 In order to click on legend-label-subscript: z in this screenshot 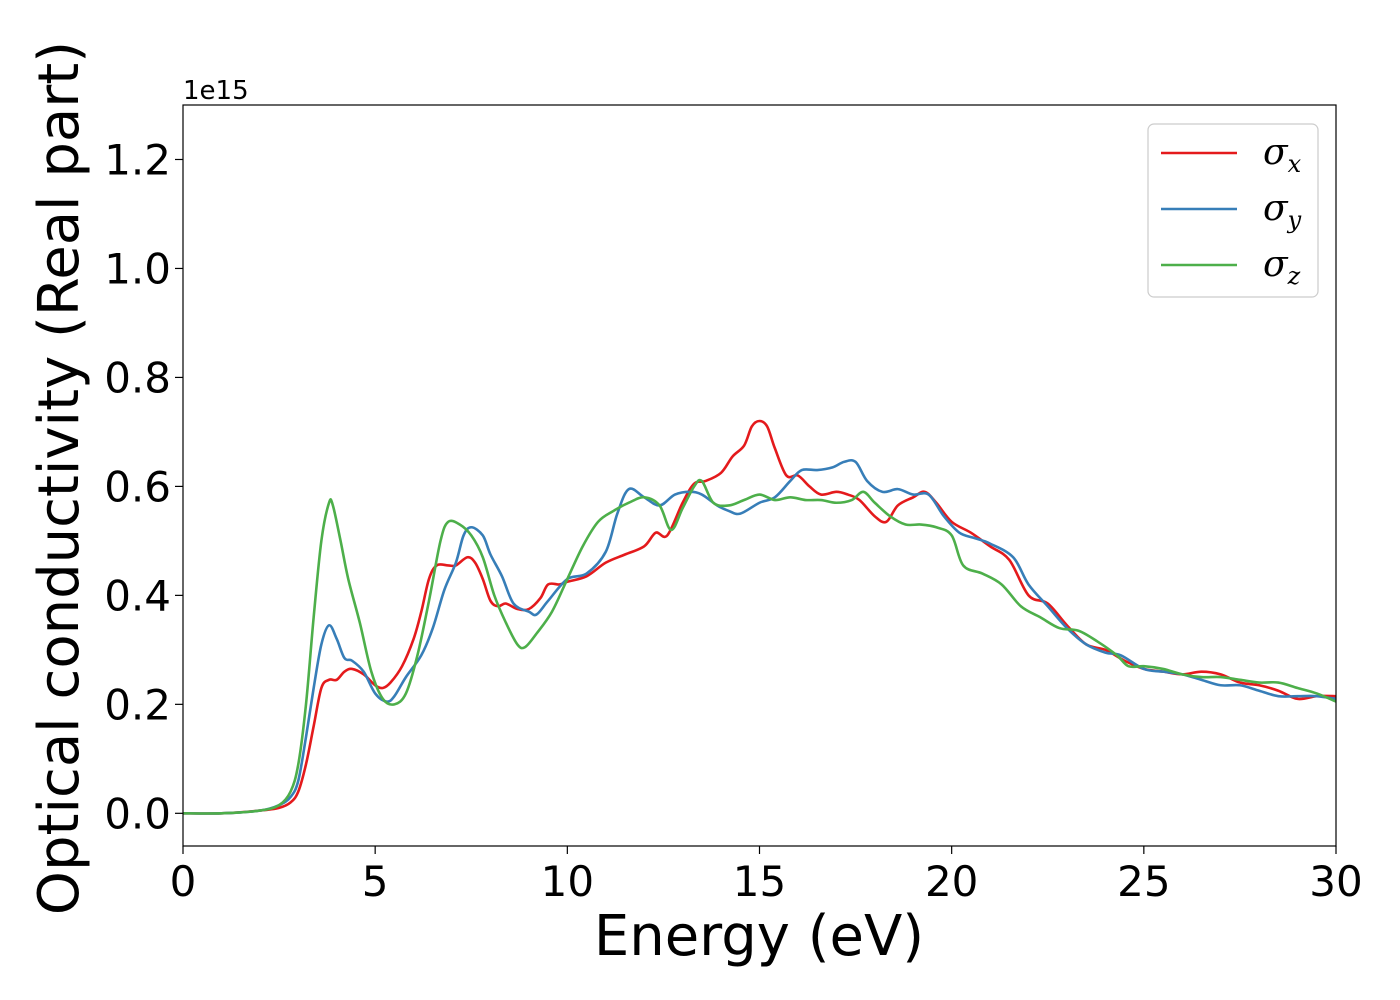, I will do `click(1294, 276)`.